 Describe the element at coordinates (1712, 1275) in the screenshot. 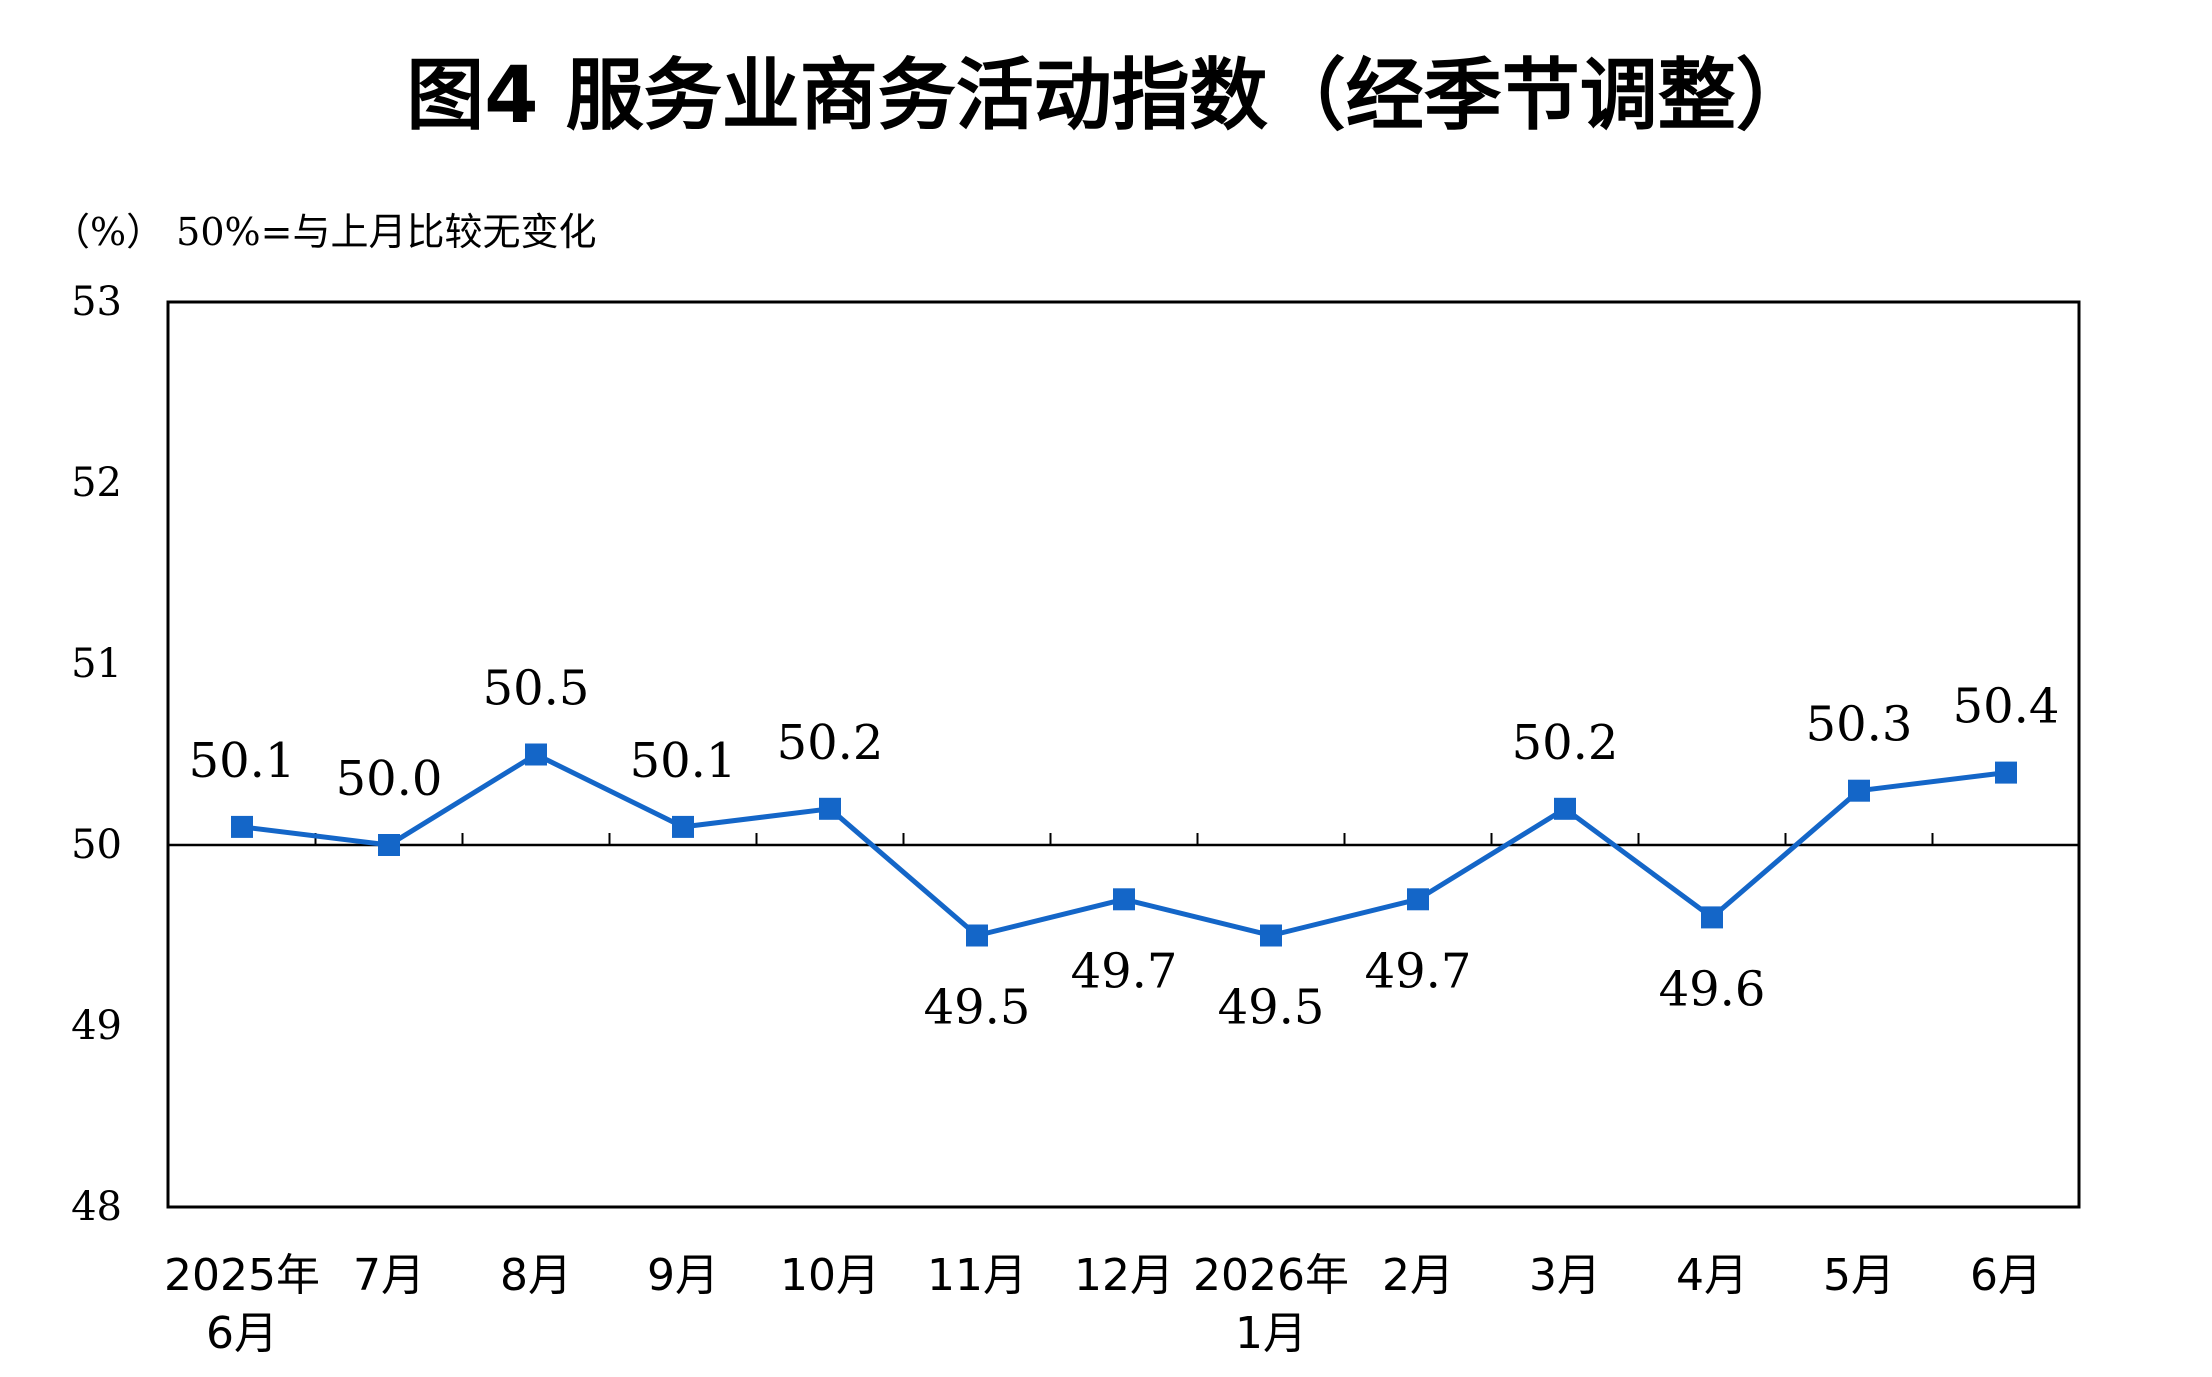

I see `x-tick-label: 4月` at that location.